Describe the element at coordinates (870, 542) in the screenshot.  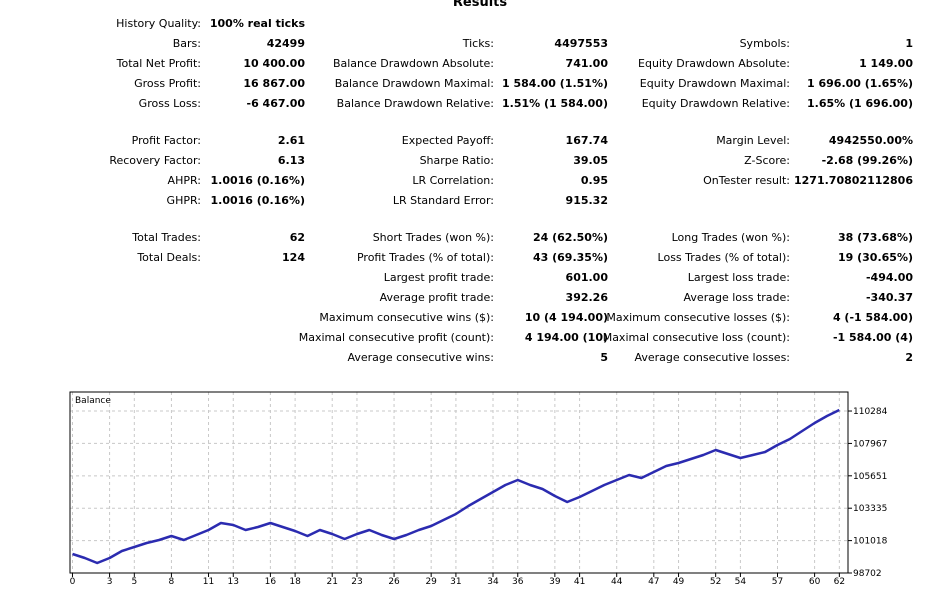
I see `y-tick-label: 101018` at that location.